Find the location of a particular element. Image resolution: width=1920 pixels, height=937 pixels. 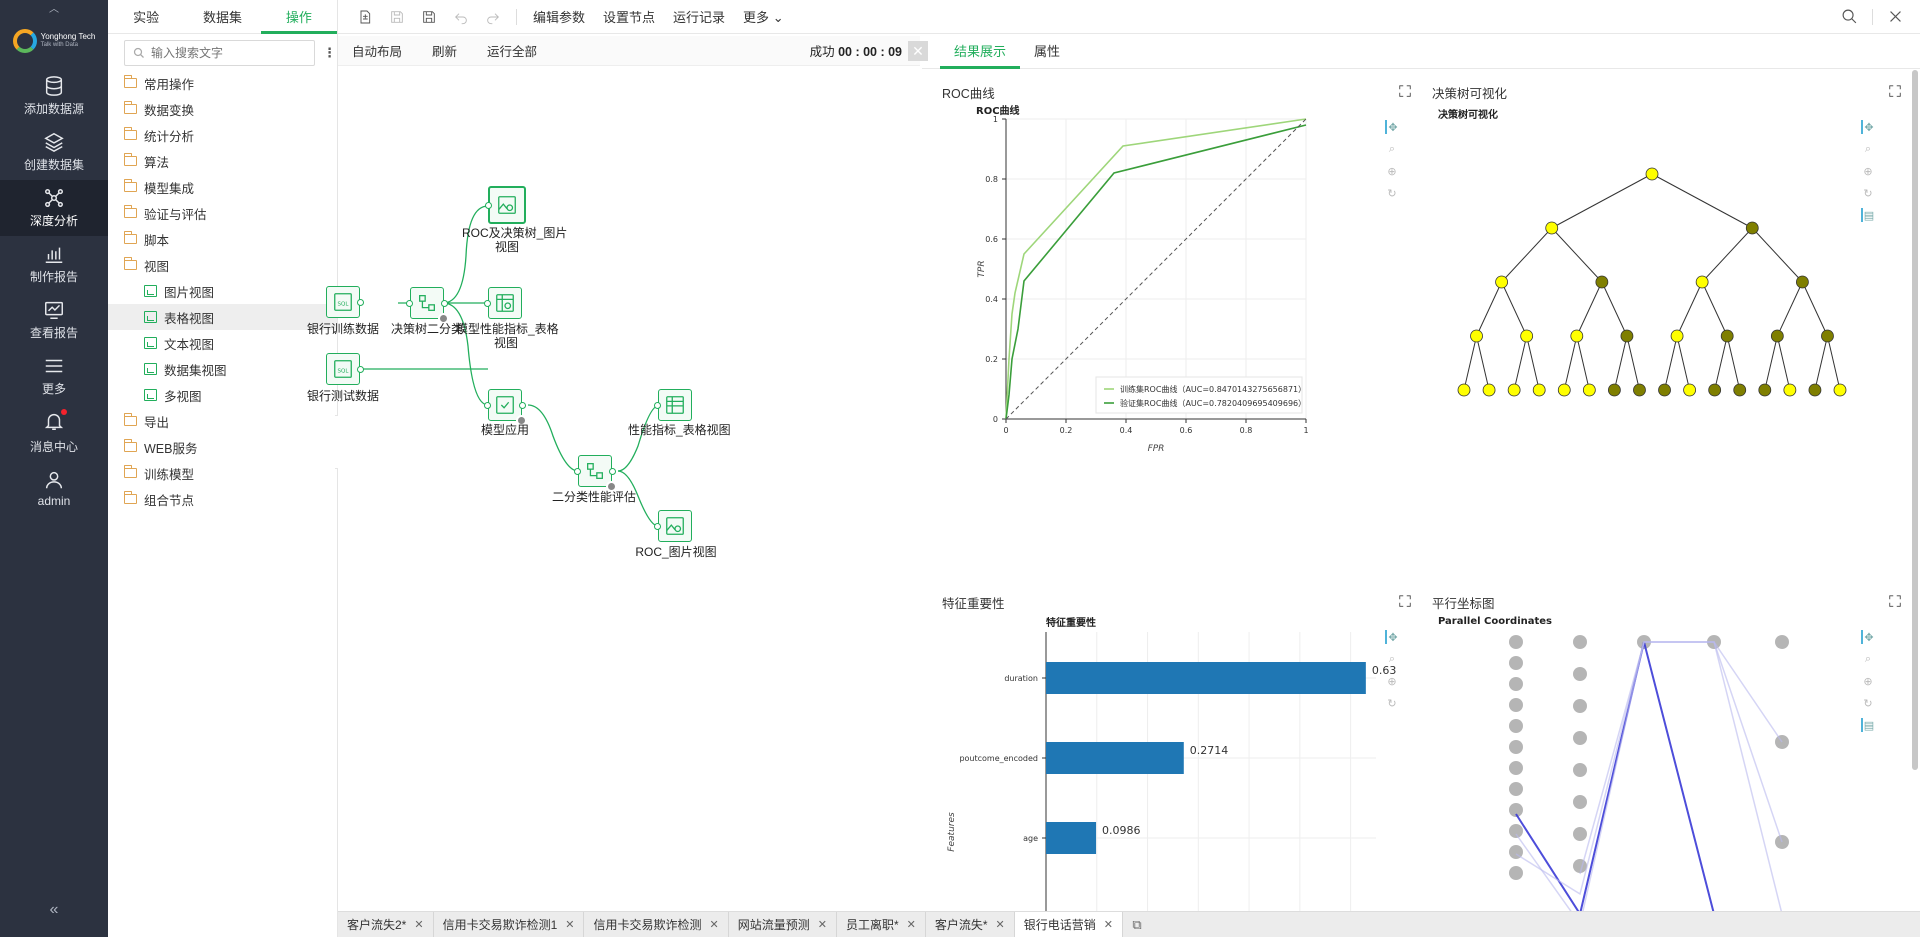

tree-item: 图片视图 is located at coordinates (222, 291).